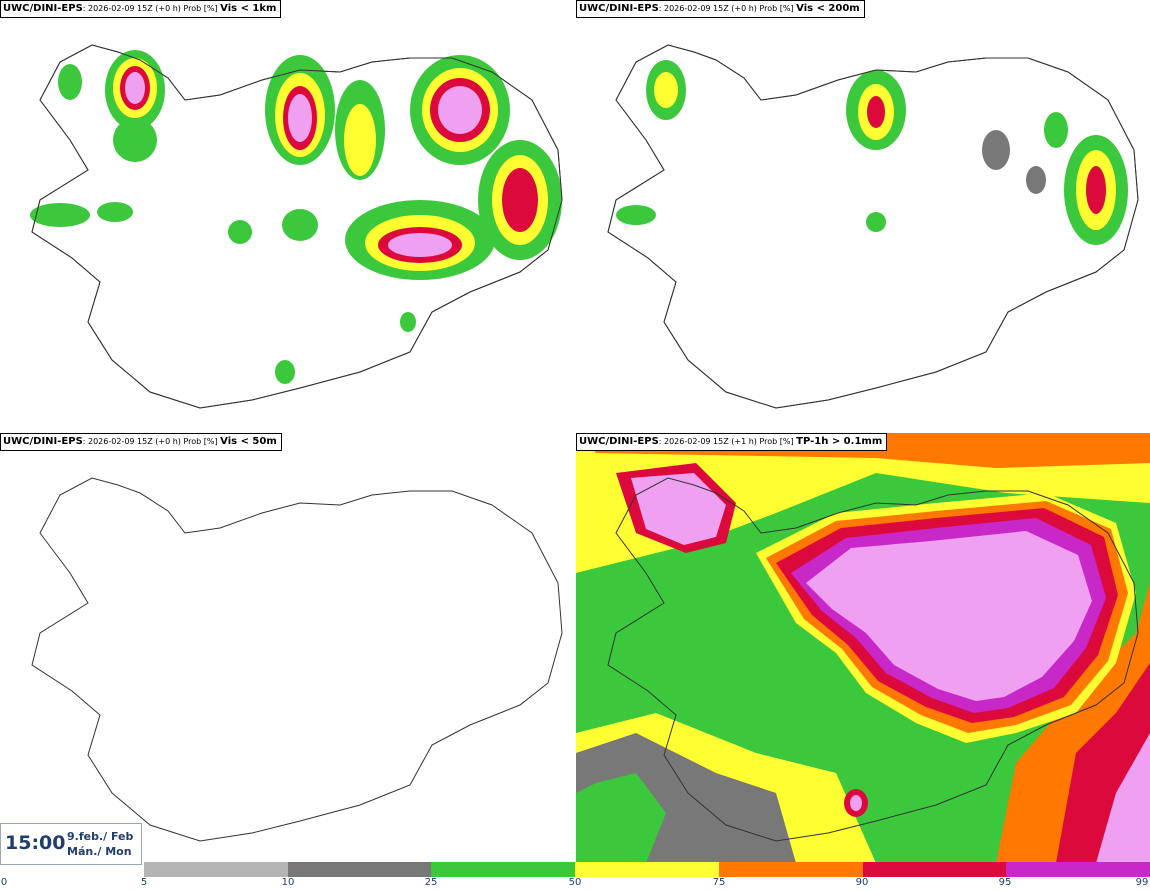 The height and width of the screenshot is (891, 1150). I want to click on legend-tick: 10, so click(288, 882).